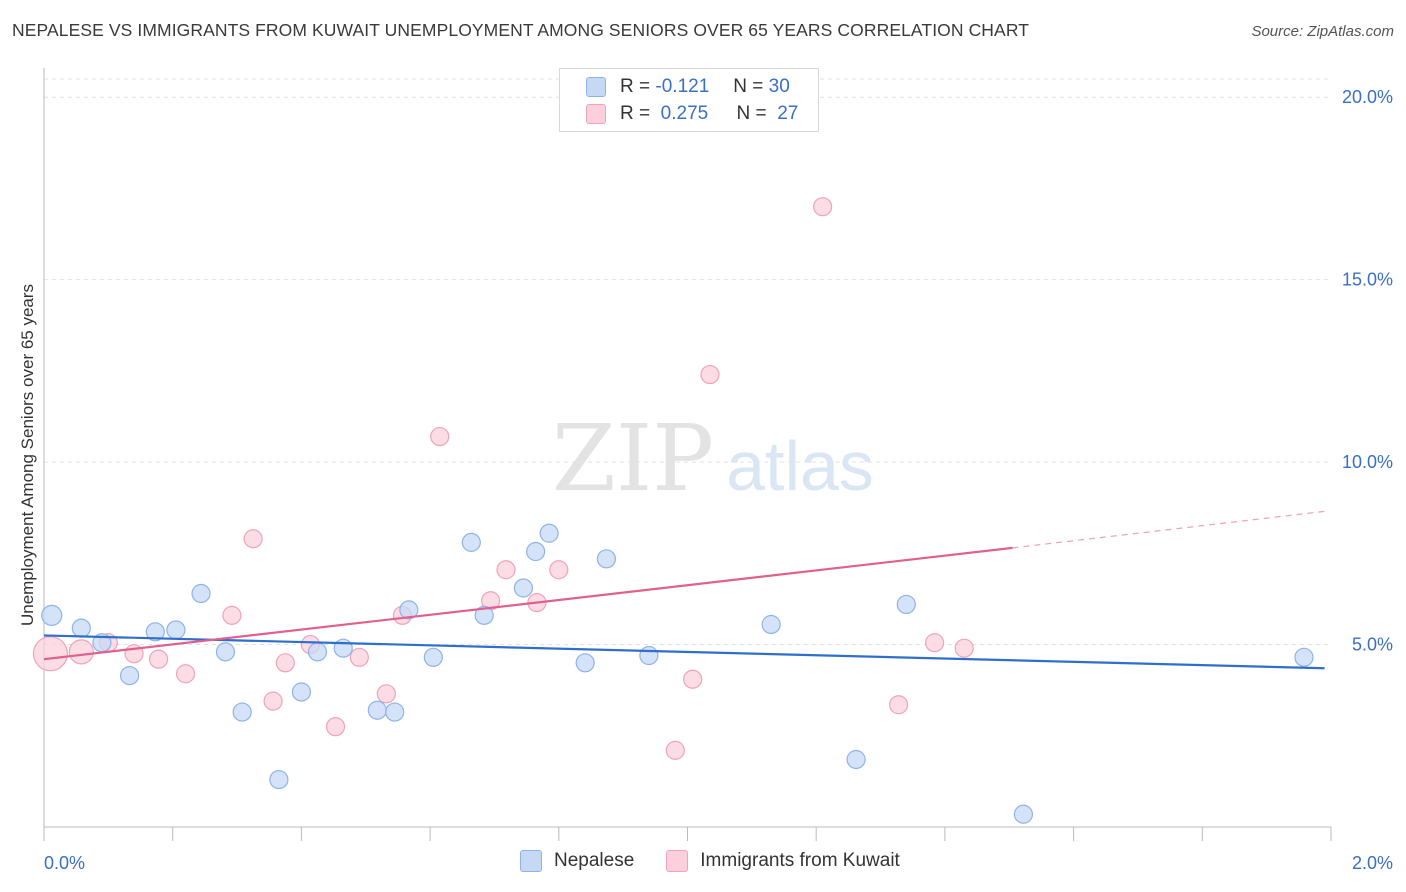 Image resolution: width=1406 pixels, height=892 pixels. What do you see at coordinates (779, 86) in the screenshot?
I see `legend-n-value: 30` at bounding box center [779, 86].